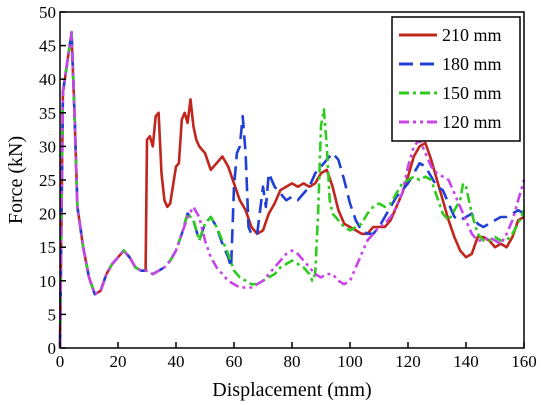  What do you see at coordinates (472, 93) in the screenshot?
I see `legend-label-2: 150 mm` at bounding box center [472, 93].